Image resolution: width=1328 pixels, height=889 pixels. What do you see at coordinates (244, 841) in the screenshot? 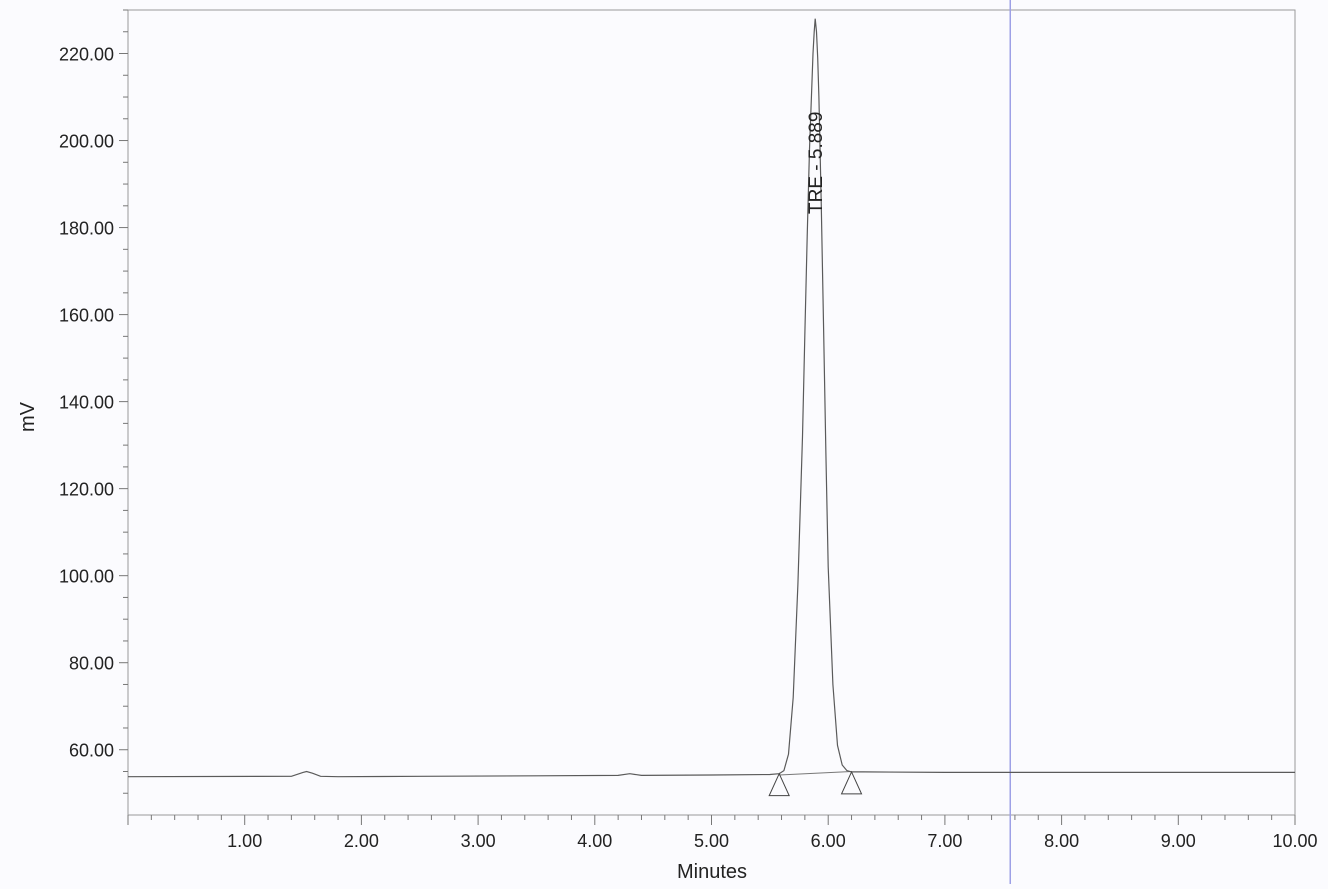
I see `x-tick-label: 1.00` at bounding box center [244, 841].